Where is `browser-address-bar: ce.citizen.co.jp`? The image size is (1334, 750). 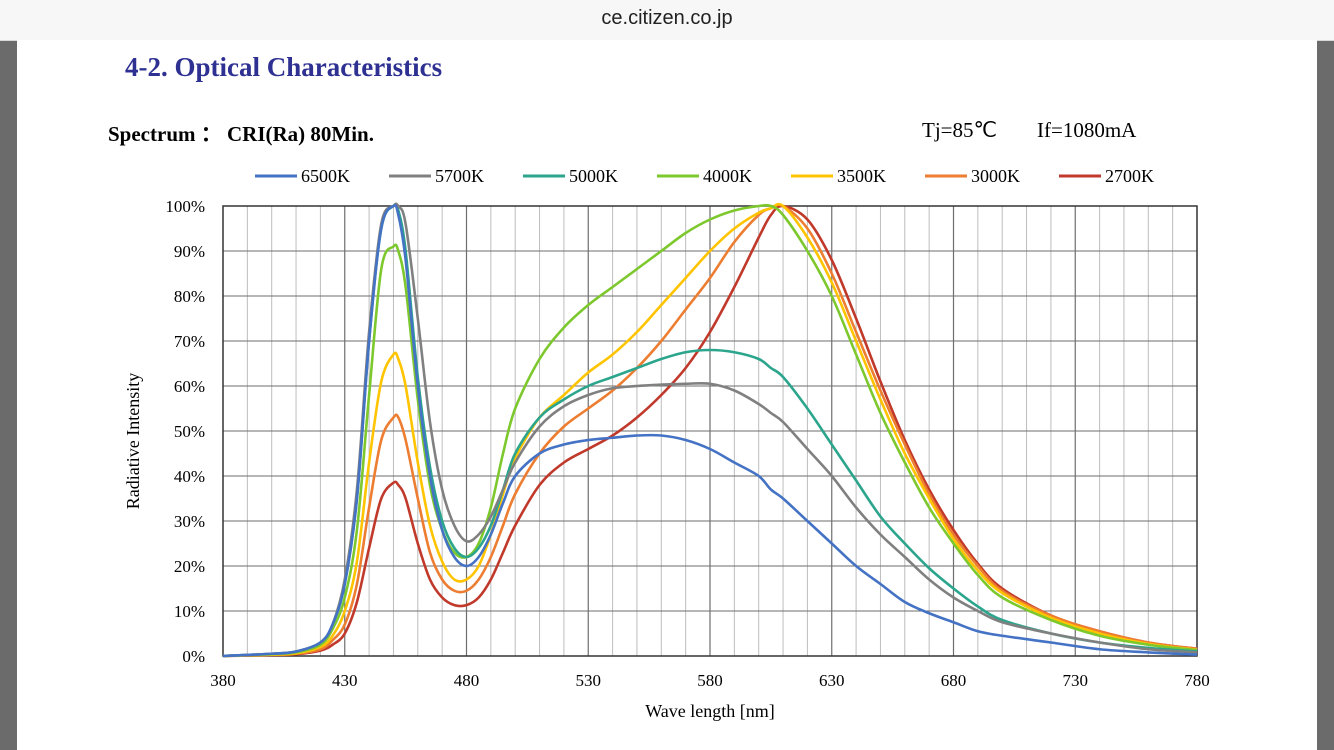 browser-address-bar: ce.citizen.co.jp is located at coordinates (667, 20).